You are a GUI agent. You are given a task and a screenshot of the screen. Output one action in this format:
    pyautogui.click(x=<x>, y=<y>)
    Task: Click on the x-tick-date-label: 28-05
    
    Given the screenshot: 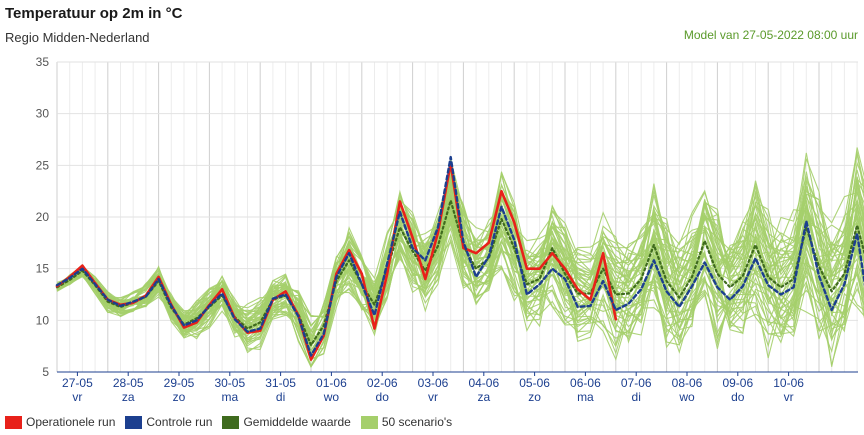 What is the action you would take?
    pyautogui.click(x=128, y=383)
    